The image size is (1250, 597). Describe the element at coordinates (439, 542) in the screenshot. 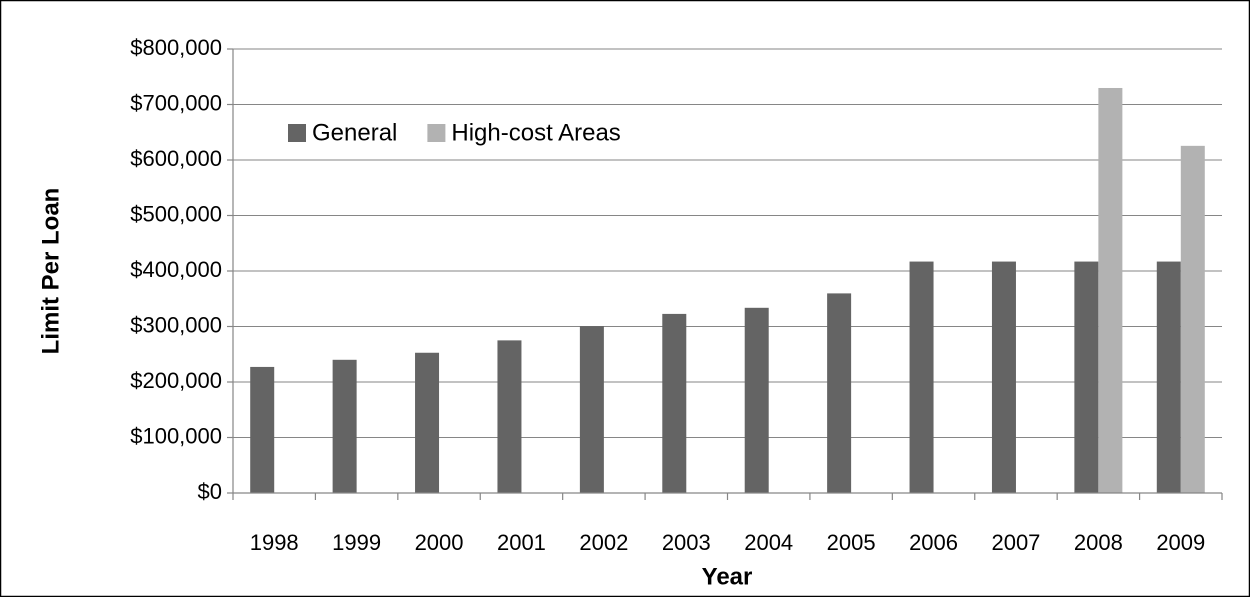

I see `x-tick-label: 2000` at that location.